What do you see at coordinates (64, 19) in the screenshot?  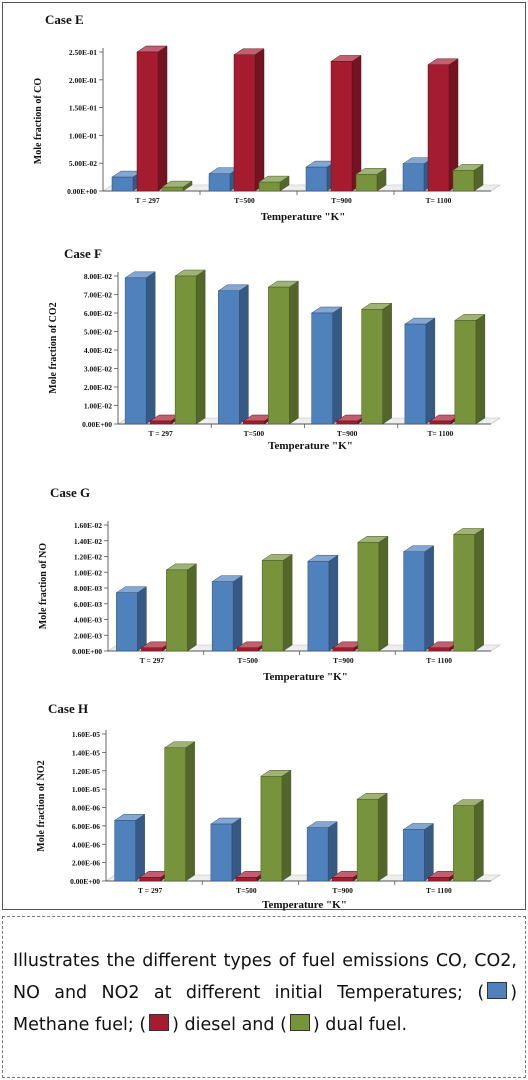 I see `chart-title: Case E` at bounding box center [64, 19].